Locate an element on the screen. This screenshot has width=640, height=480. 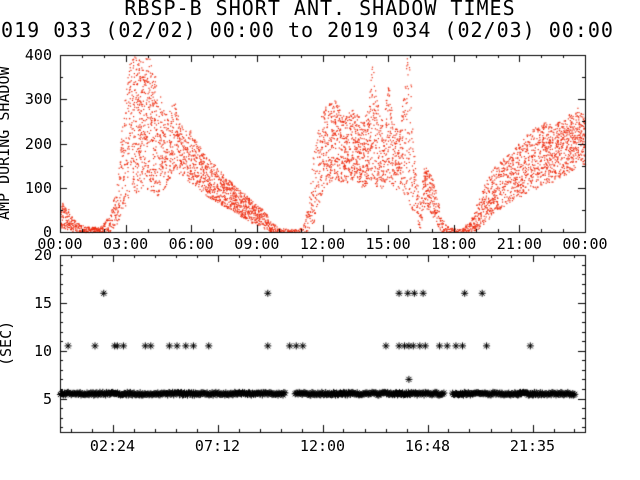
bottom-y-tick-label: 5 is located at coordinates (47, 398).